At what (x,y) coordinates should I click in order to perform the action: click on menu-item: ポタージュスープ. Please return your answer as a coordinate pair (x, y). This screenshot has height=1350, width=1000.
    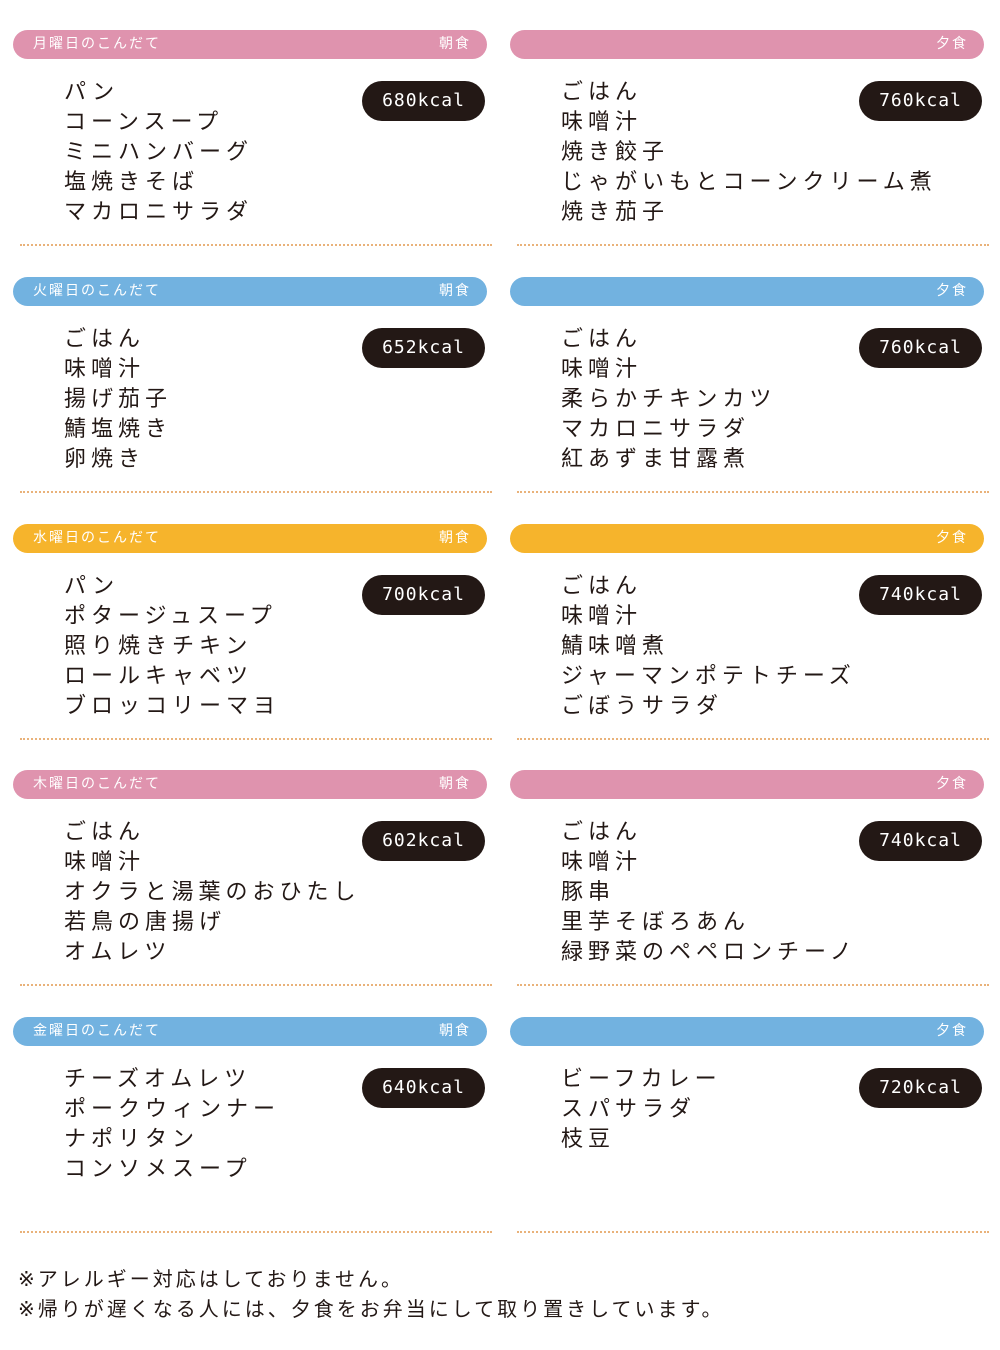
    Looking at the image, I should click on (170, 616).